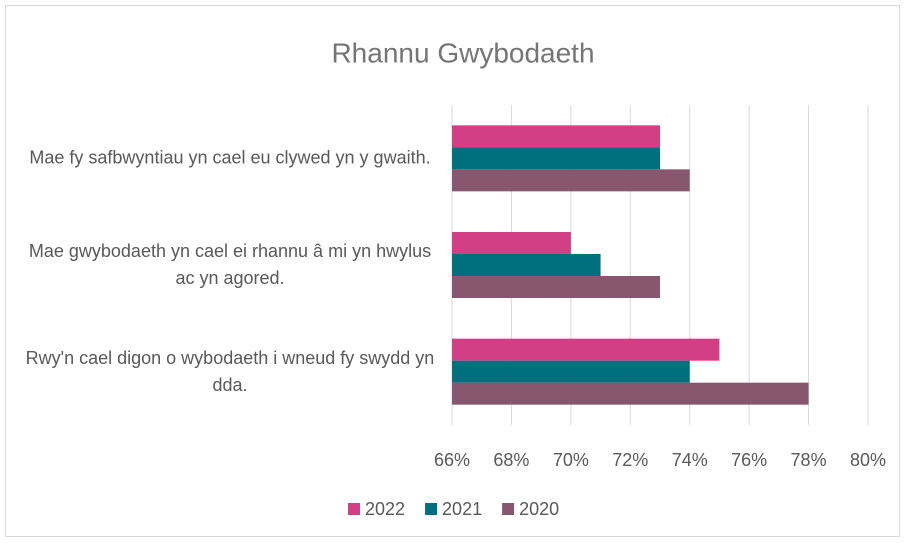 This screenshot has width=906, height=543. I want to click on x-tick-label: 68%, so click(511, 460).